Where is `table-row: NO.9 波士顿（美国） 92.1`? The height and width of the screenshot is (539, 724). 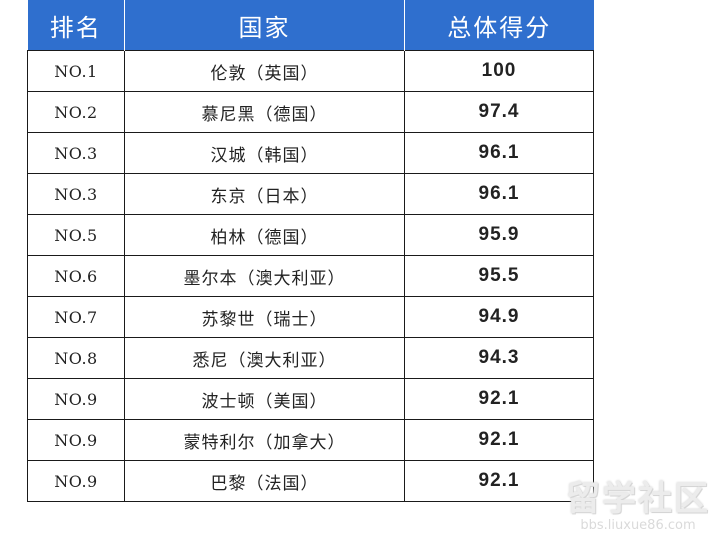
table-row: NO.9 波士顿（美国） 92.1 is located at coordinates (310, 399).